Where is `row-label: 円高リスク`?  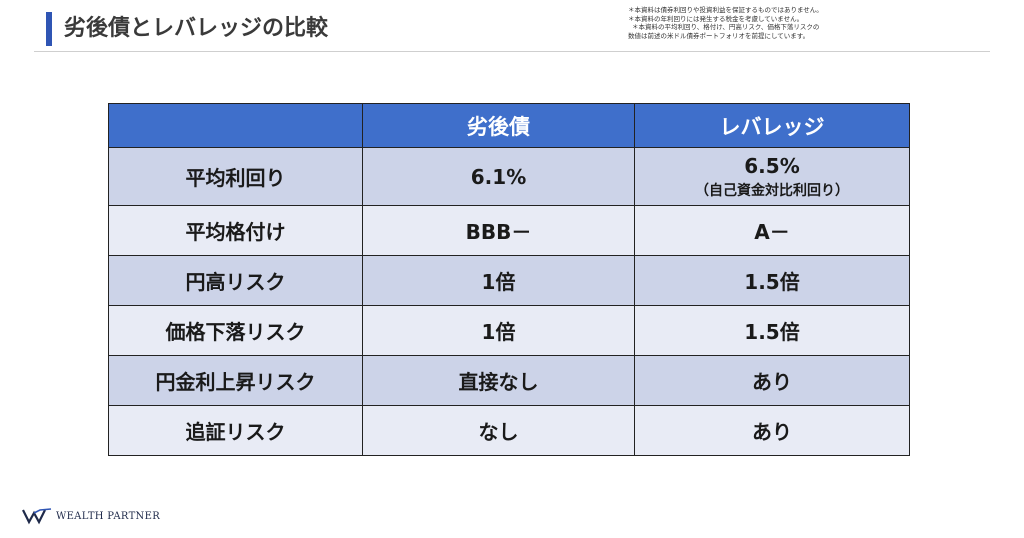
row-label: 円高リスク is located at coordinates (235, 280).